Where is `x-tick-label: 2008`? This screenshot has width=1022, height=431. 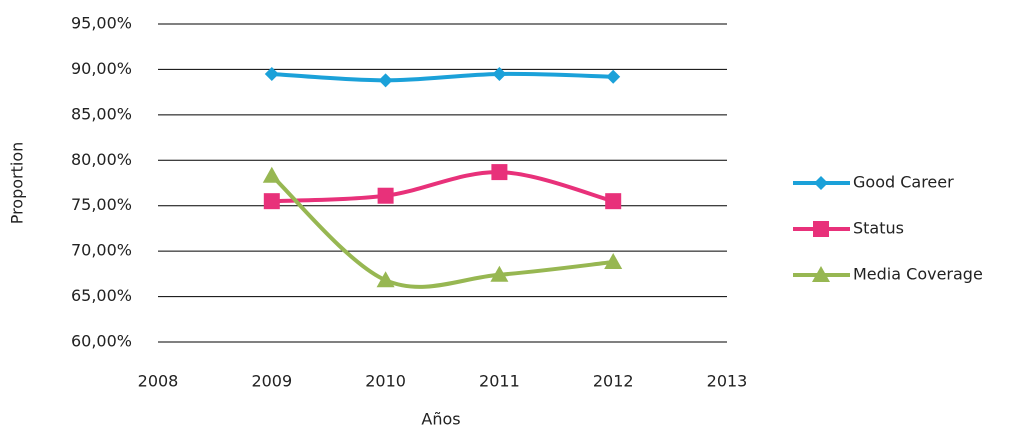
x-tick-label: 2008 is located at coordinates (158, 381).